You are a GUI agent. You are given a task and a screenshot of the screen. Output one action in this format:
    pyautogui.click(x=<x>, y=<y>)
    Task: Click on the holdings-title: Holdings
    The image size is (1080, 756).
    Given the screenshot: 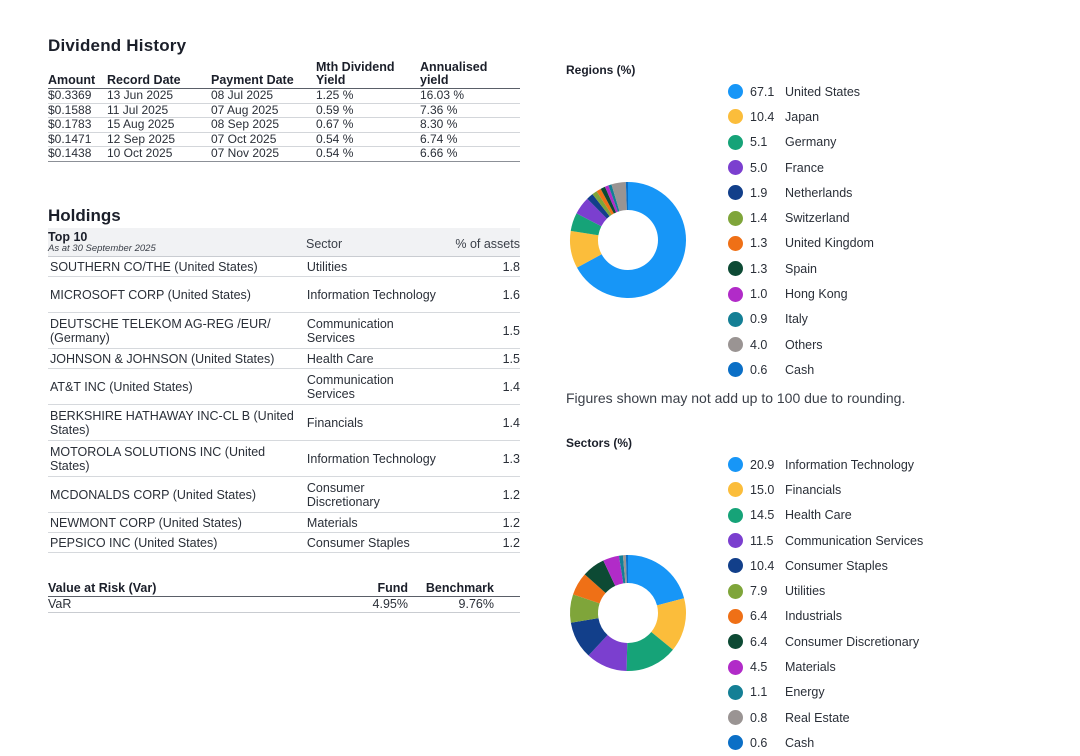 What is the action you would take?
    pyautogui.click(x=84, y=215)
    